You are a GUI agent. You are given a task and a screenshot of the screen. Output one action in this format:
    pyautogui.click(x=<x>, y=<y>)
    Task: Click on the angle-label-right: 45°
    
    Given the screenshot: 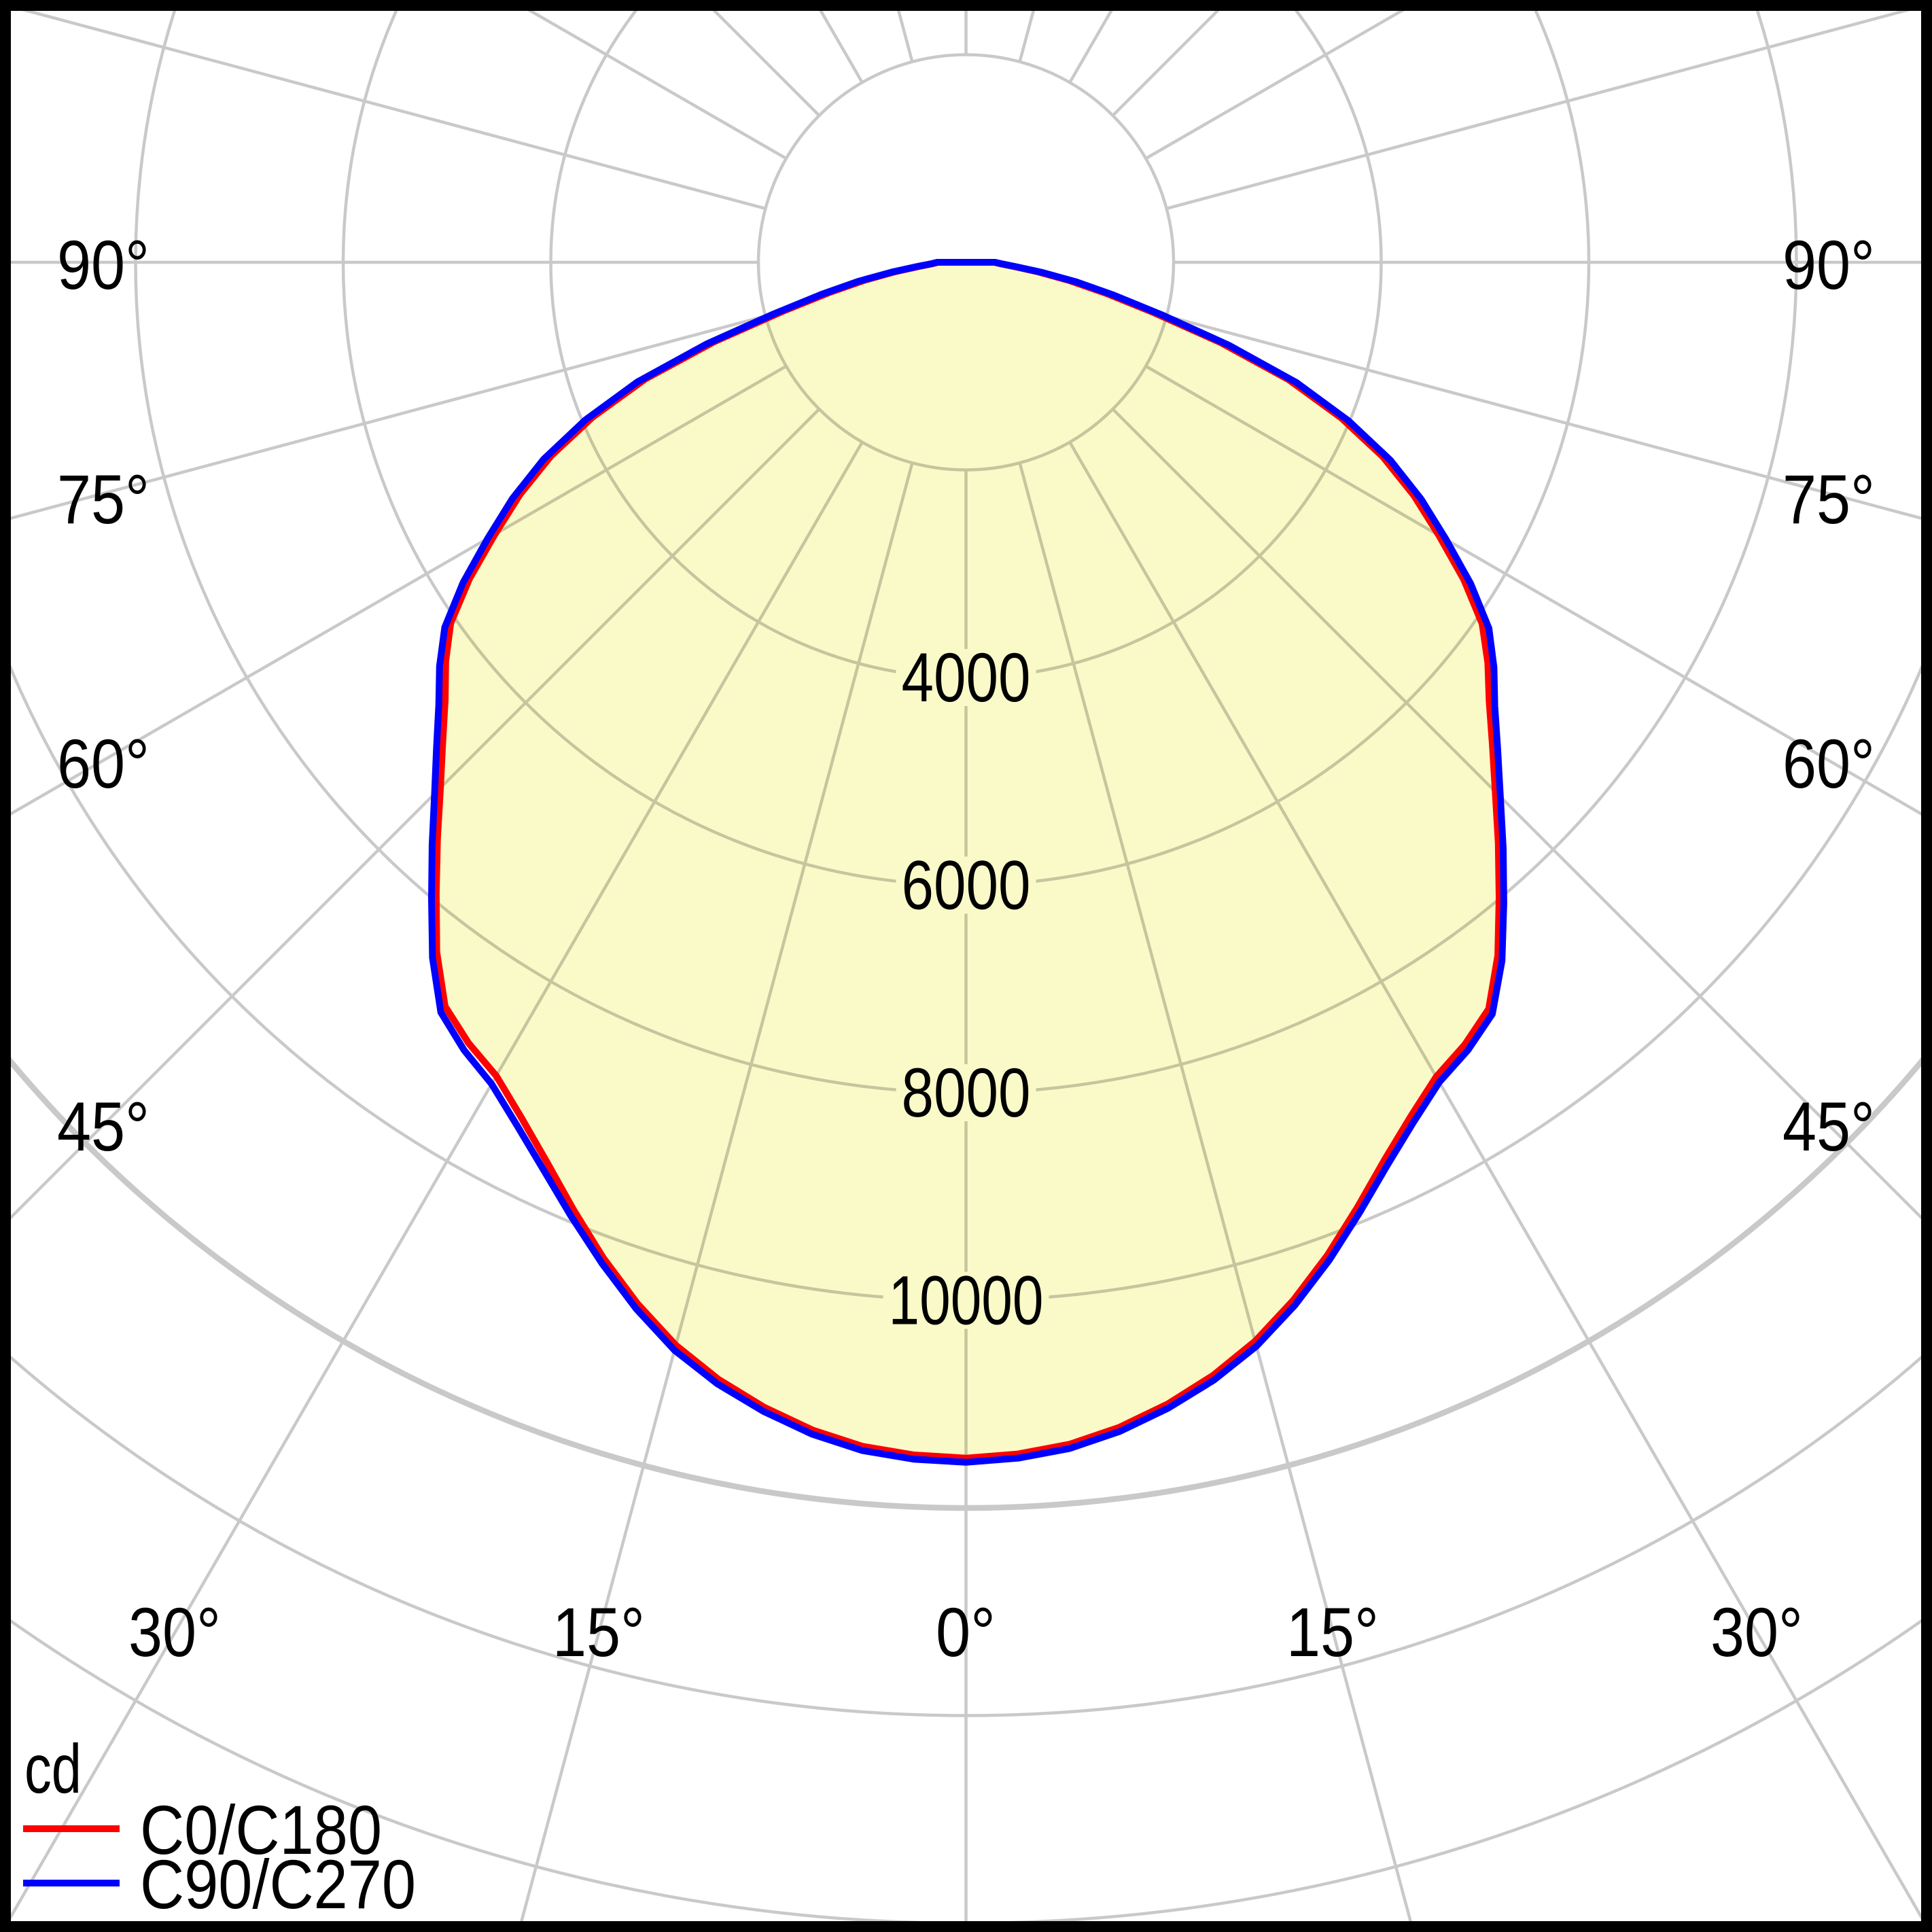 What is the action you would take?
    pyautogui.click(x=1828, y=1126)
    